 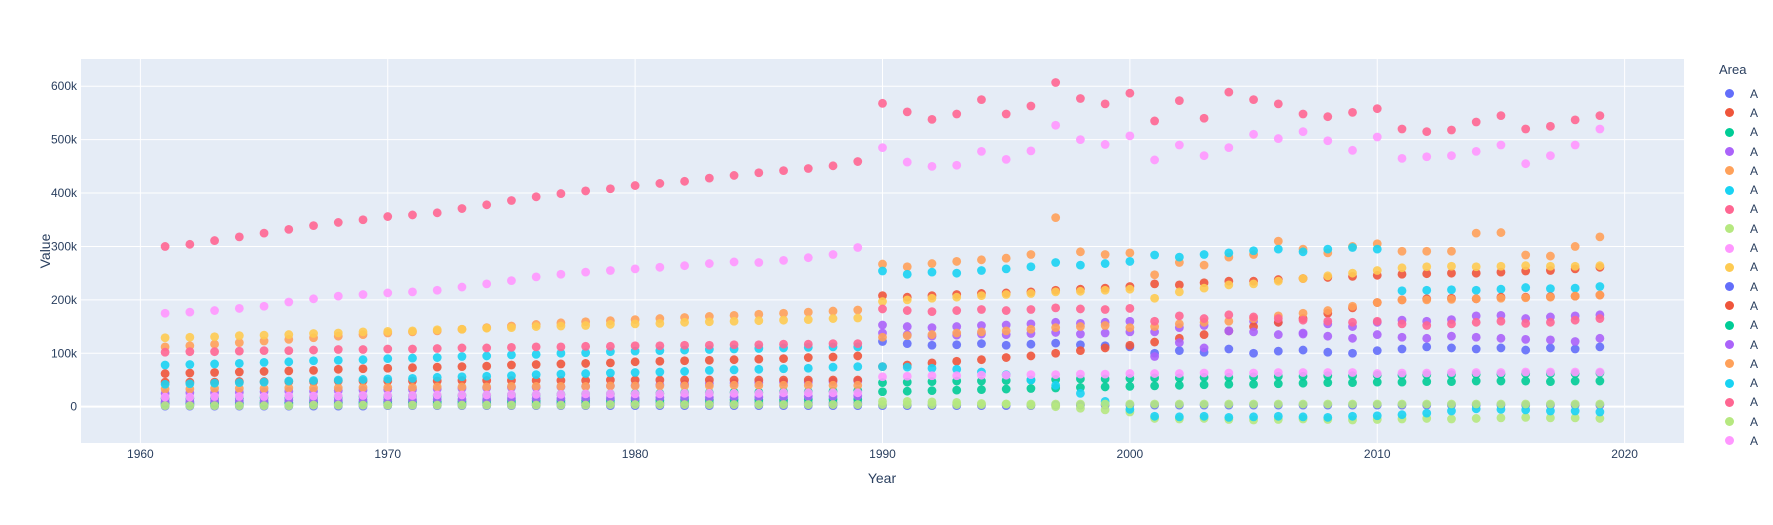 I want to click on x-tick-label: 1990, so click(x=882, y=454).